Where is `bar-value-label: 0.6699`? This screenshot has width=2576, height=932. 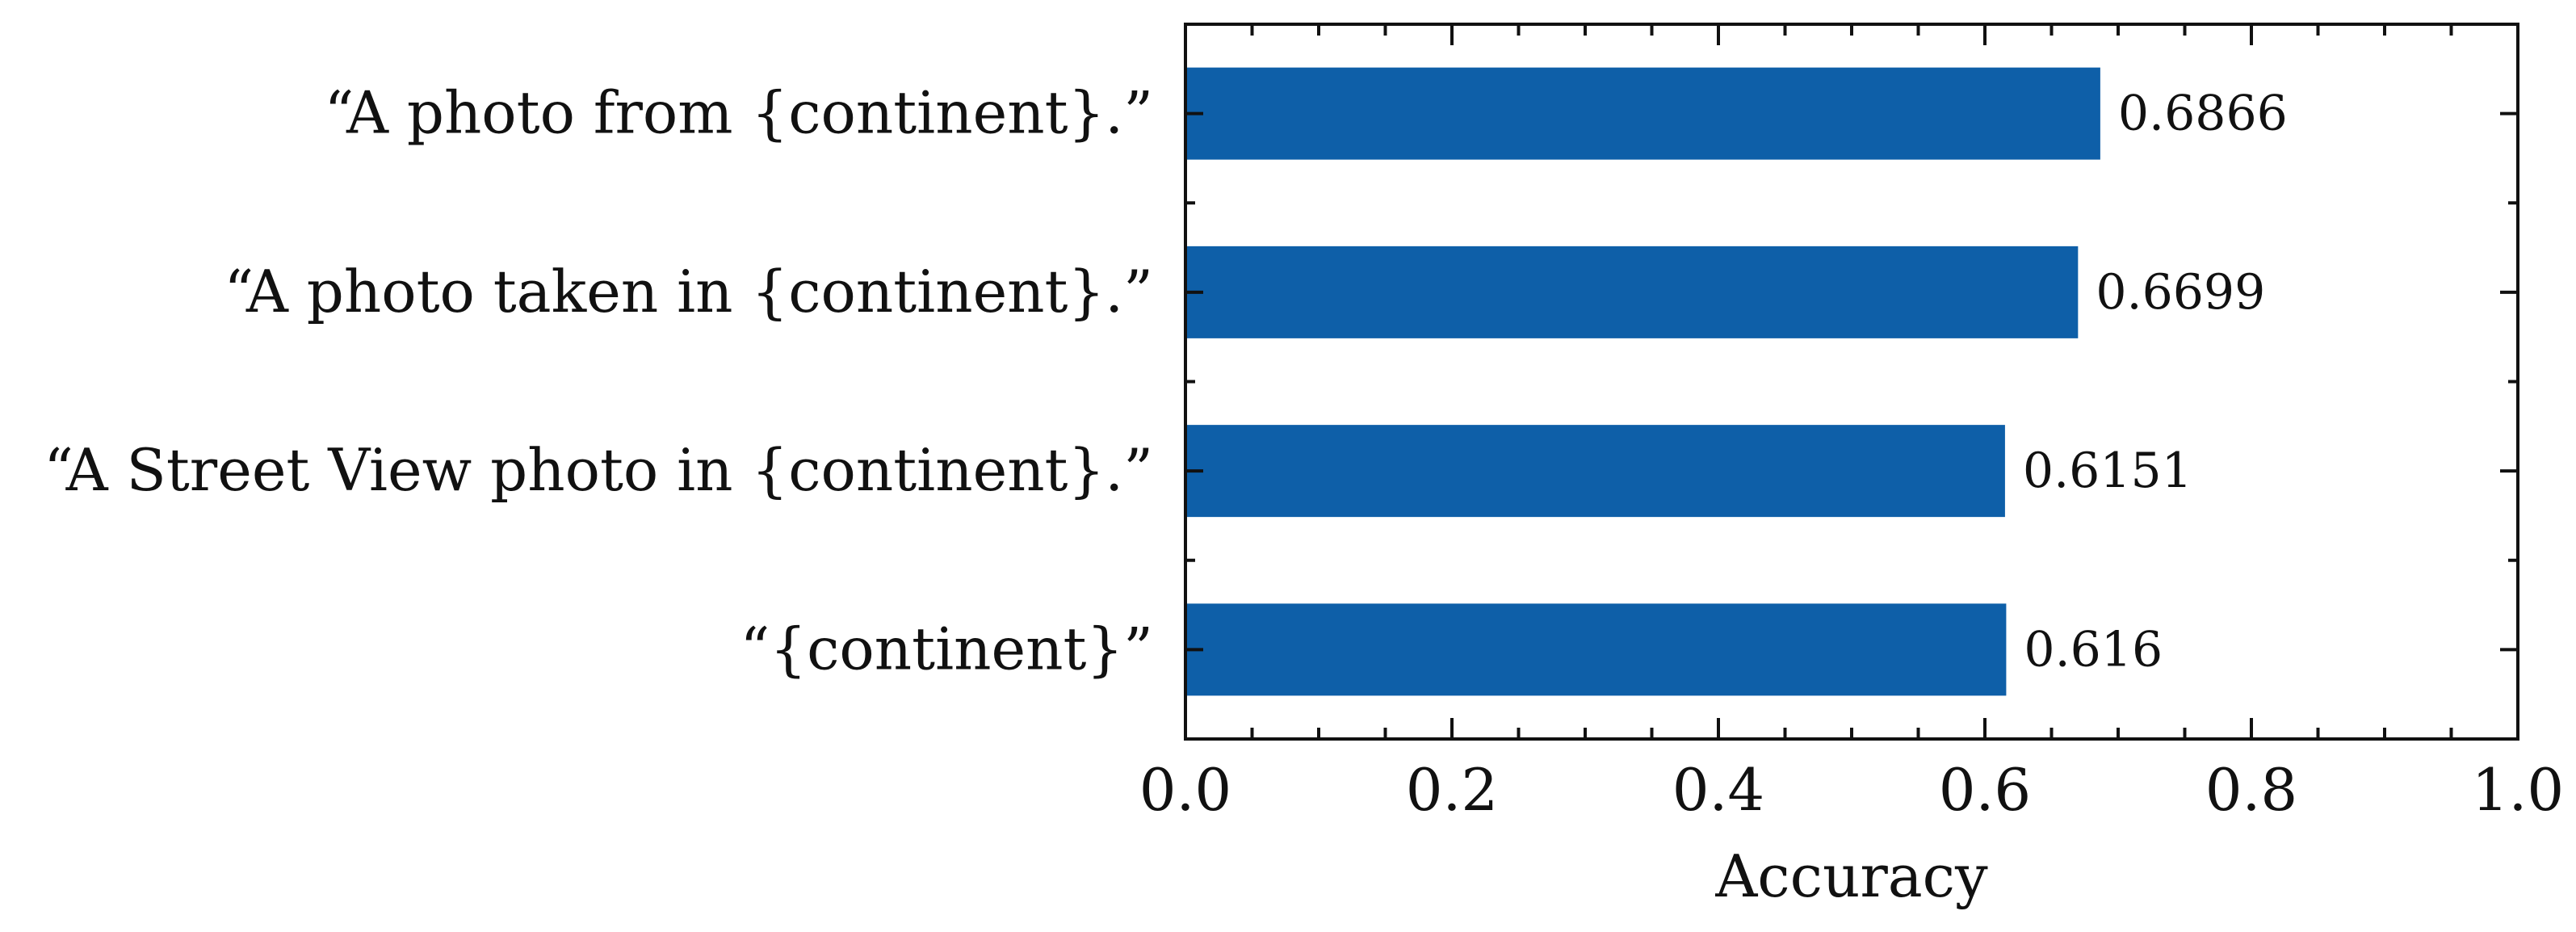
bar-value-label: 0.6699 is located at coordinates (2180, 292).